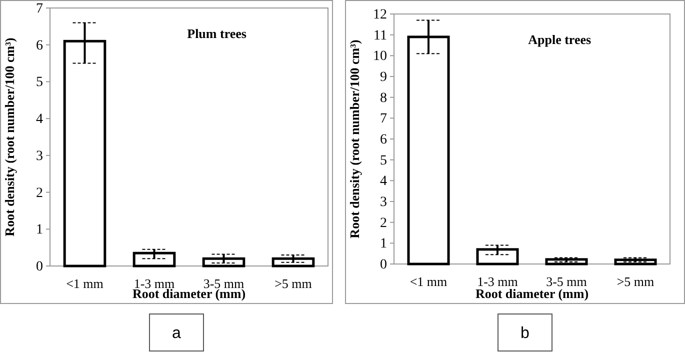 The width and height of the screenshot is (685, 355). I want to click on y-tick-label: 12, so click(380, 14).